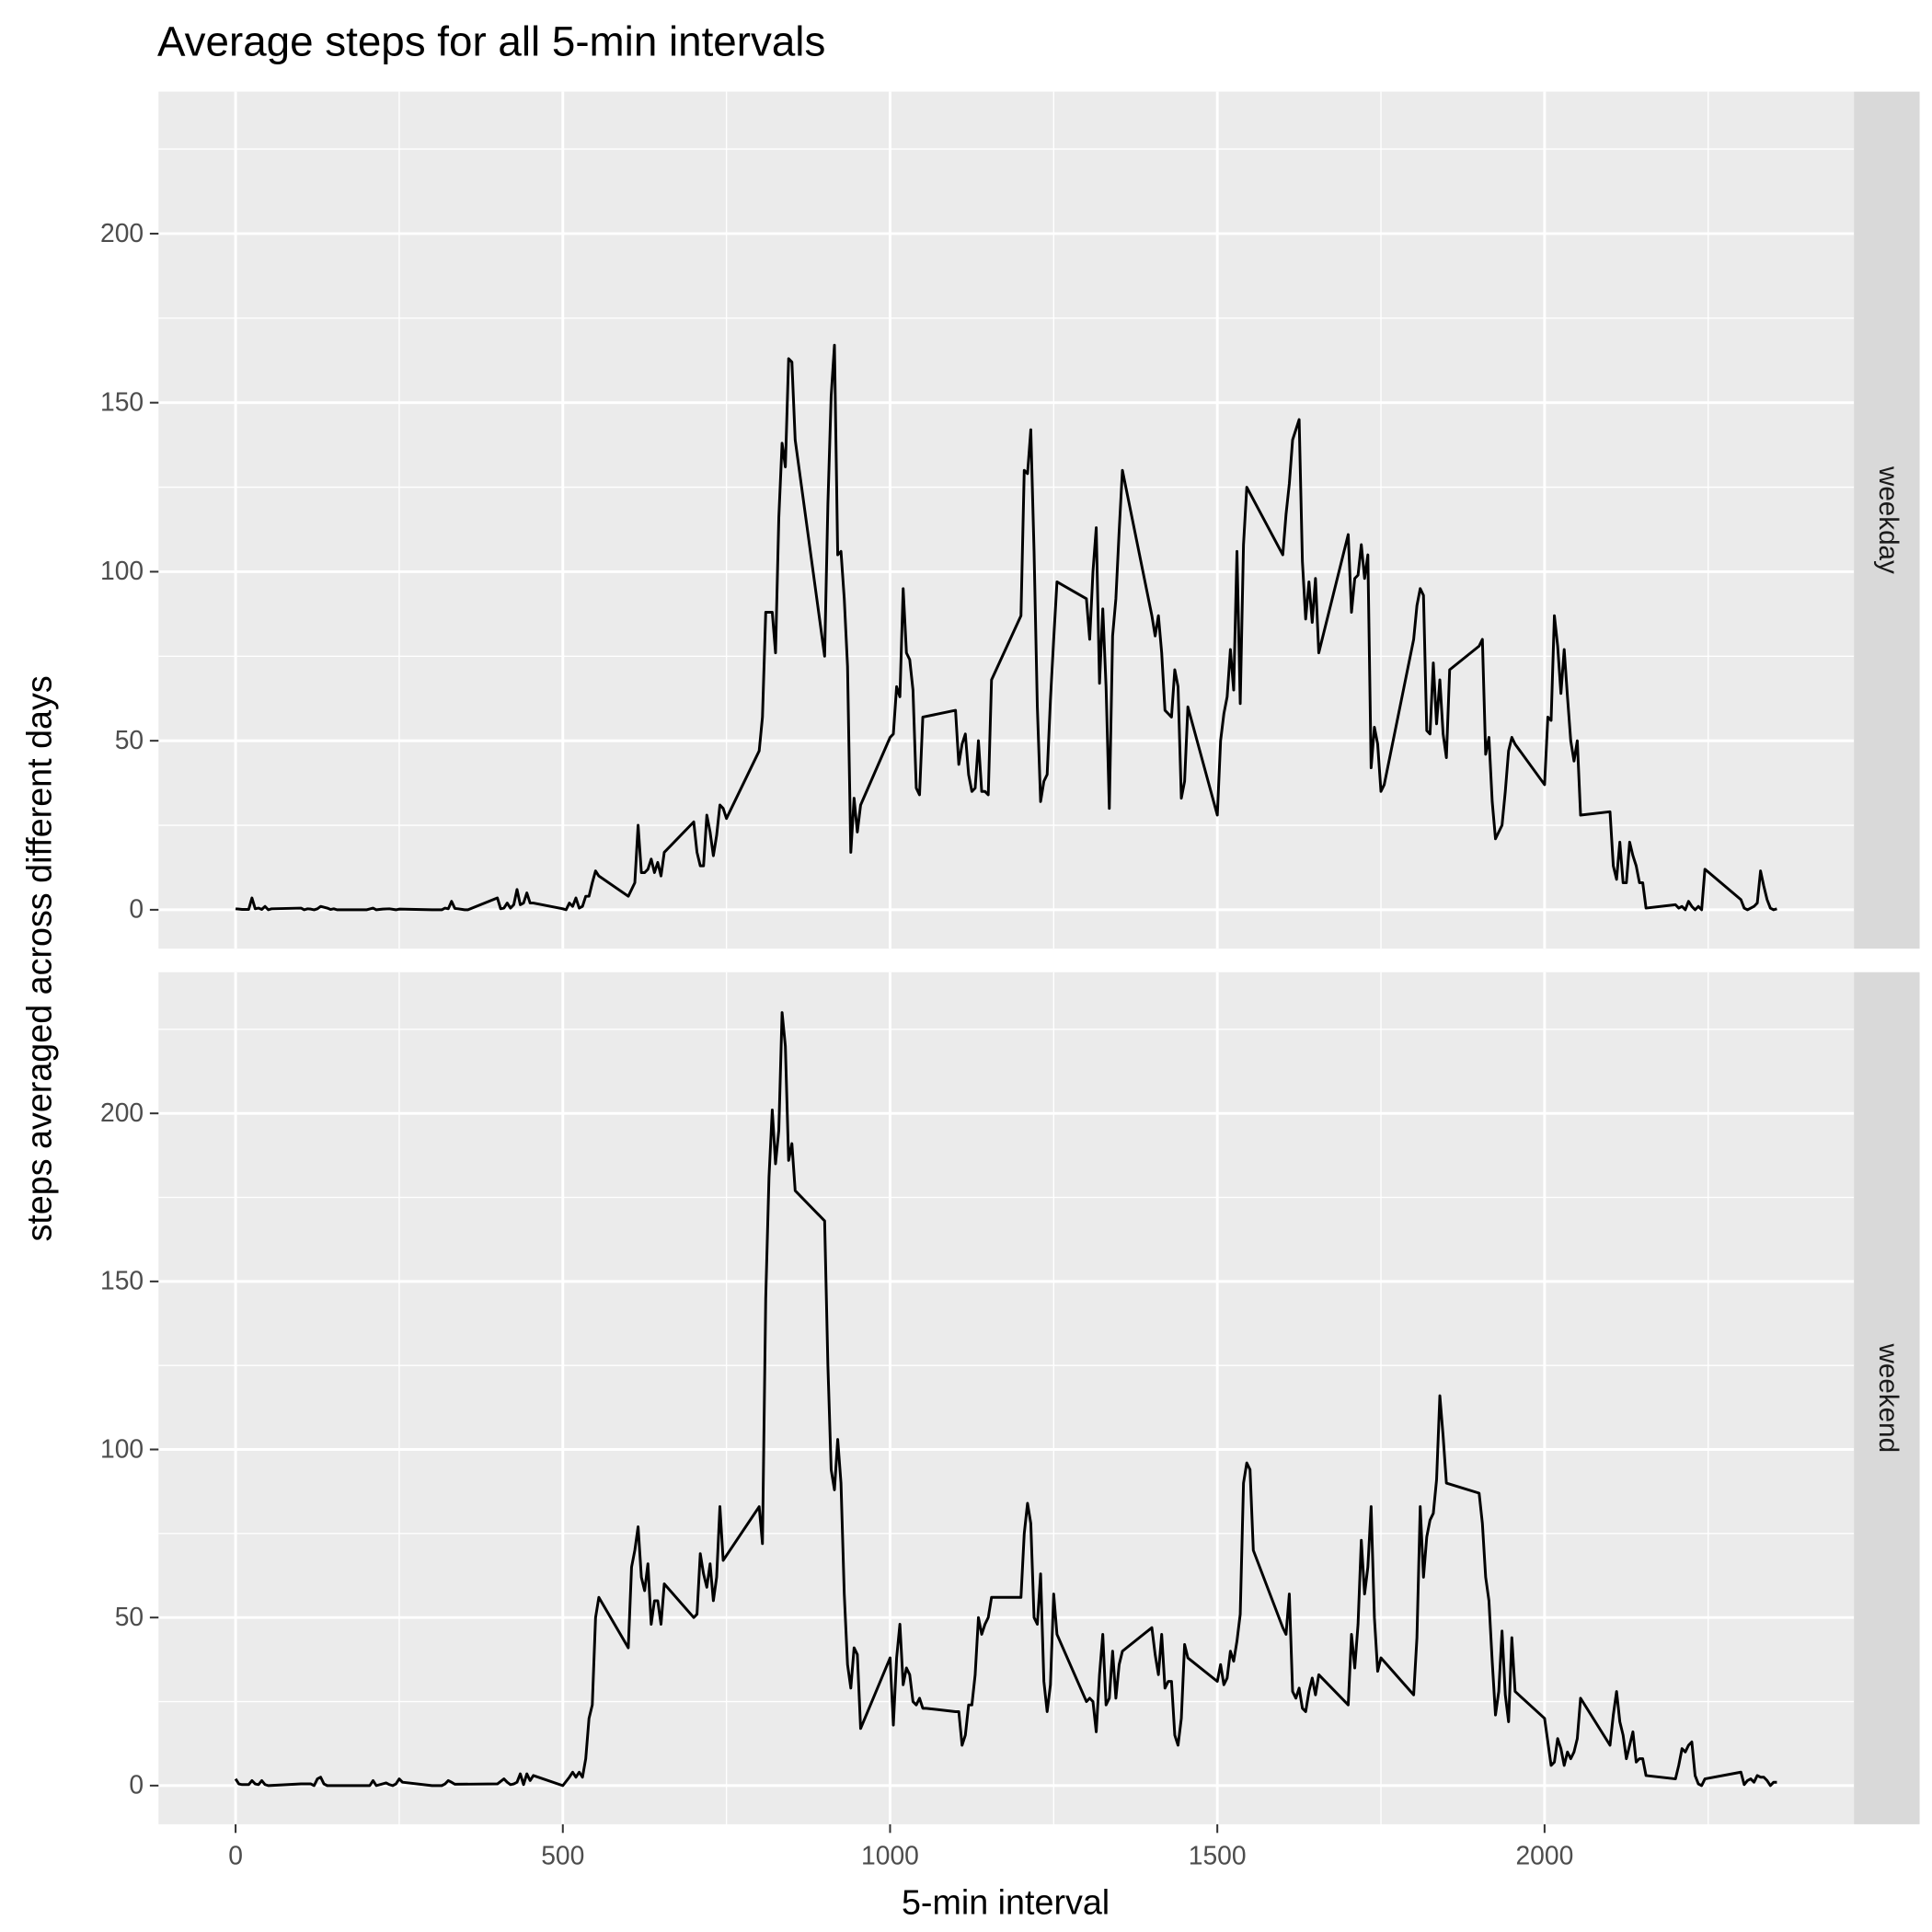 This screenshot has height=1932, width=1932. Describe the element at coordinates (1544, 1855) in the screenshot. I see `x-tick-label: 2000` at that location.